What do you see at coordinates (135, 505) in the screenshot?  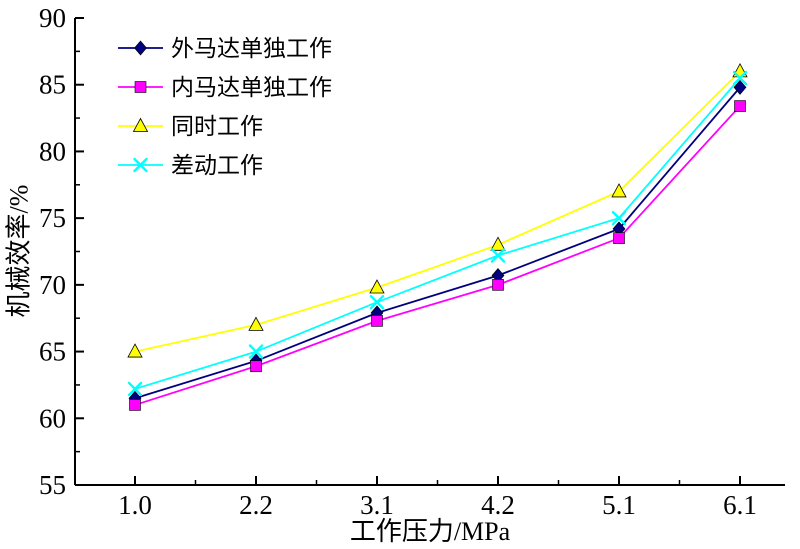 I see `x-tick-label: 1.0` at bounding box center [135, 505].